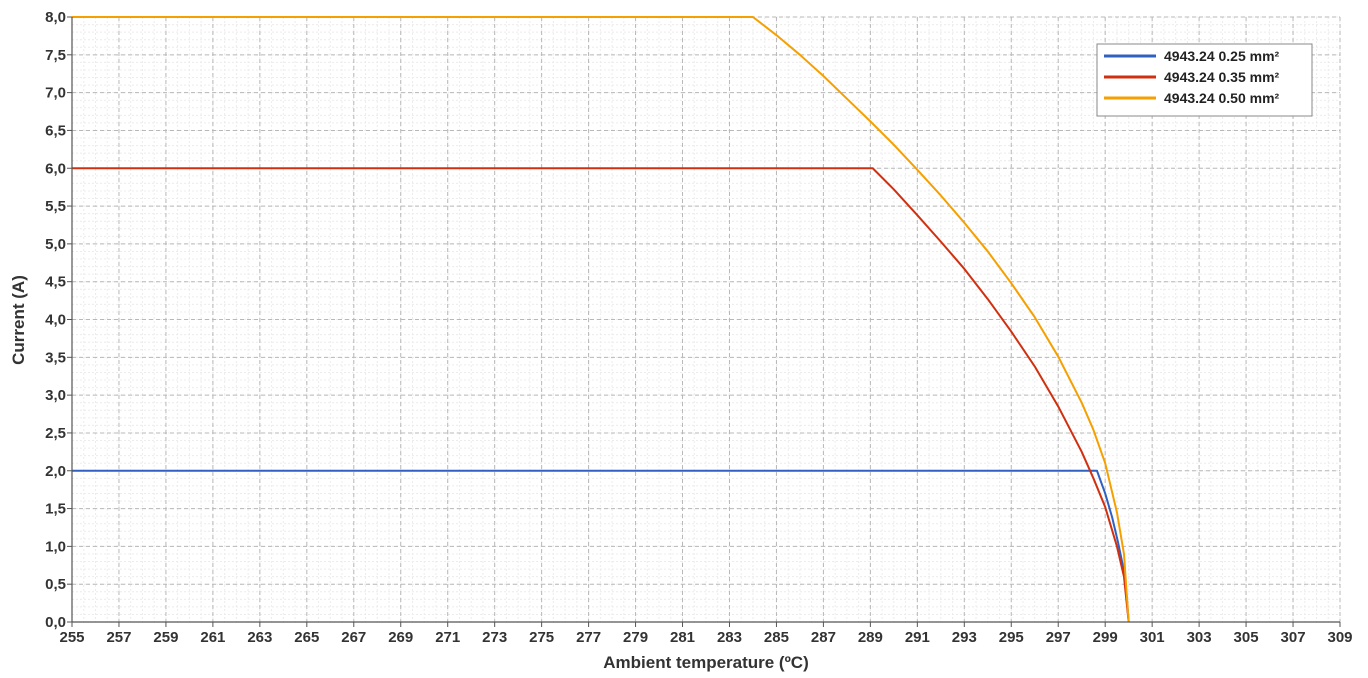 The image size is (1368, 678). What do you see at coordinates (729, 637) in the screenshot?
I see `x-tick-label: 283` at bounding box center [729, 637].